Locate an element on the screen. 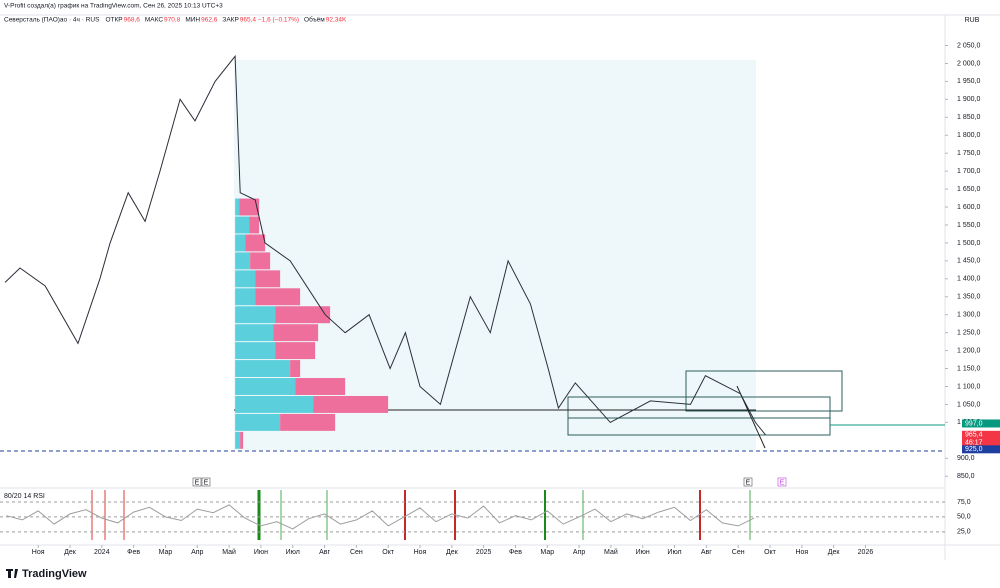 The width and height of the screenshot is (1000, 588). x-tick-label: 2026 is located at coordinates (866, 552).